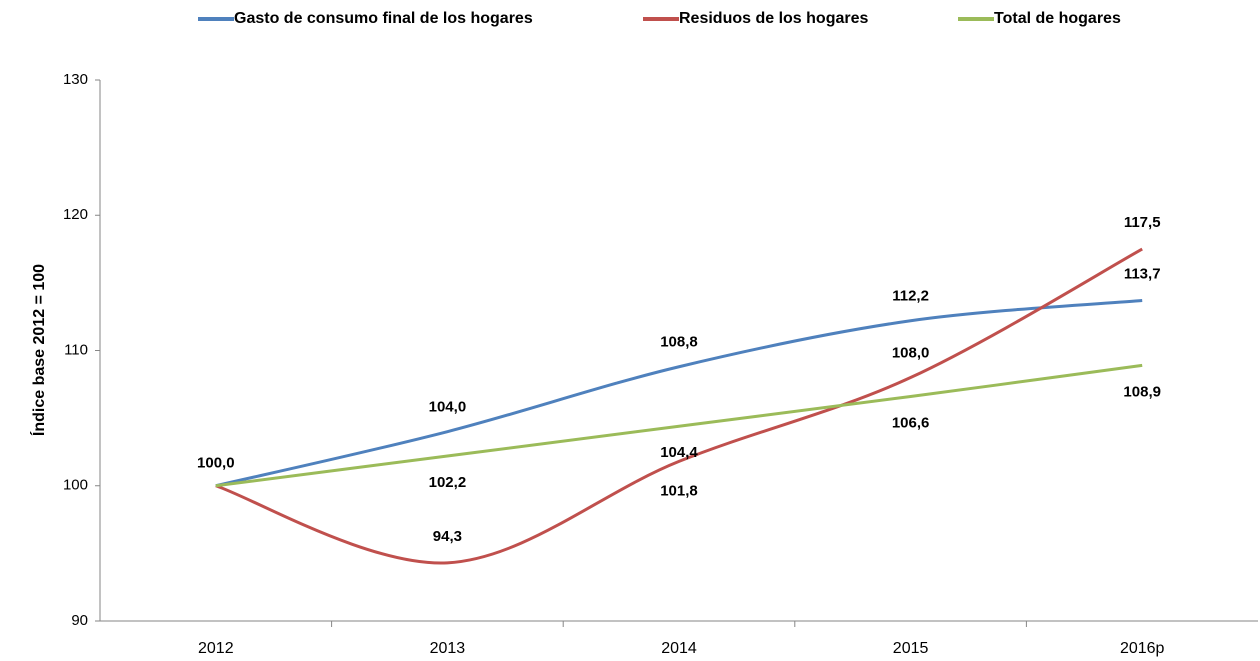 This screenshot has height=661, width=1260. Describe the element at coordinates (75, 485) in the screenshot. I see `y-tick-label: 100` at that location.